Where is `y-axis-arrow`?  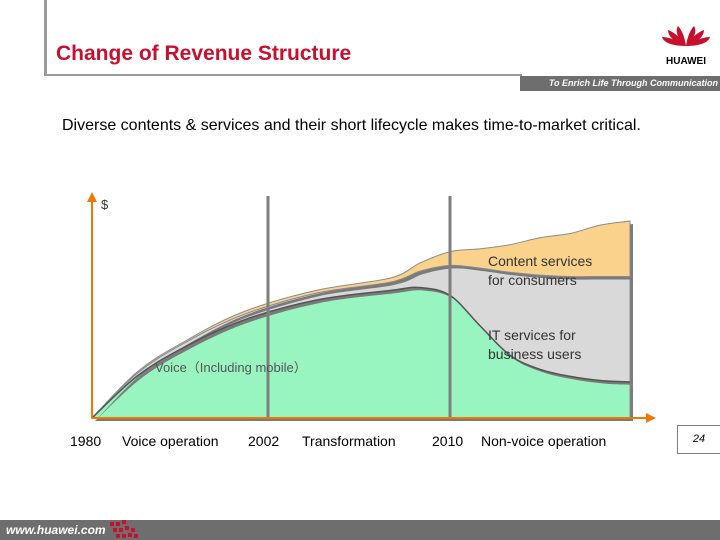 y-axis-arrow is located at coordinates (92, 197).